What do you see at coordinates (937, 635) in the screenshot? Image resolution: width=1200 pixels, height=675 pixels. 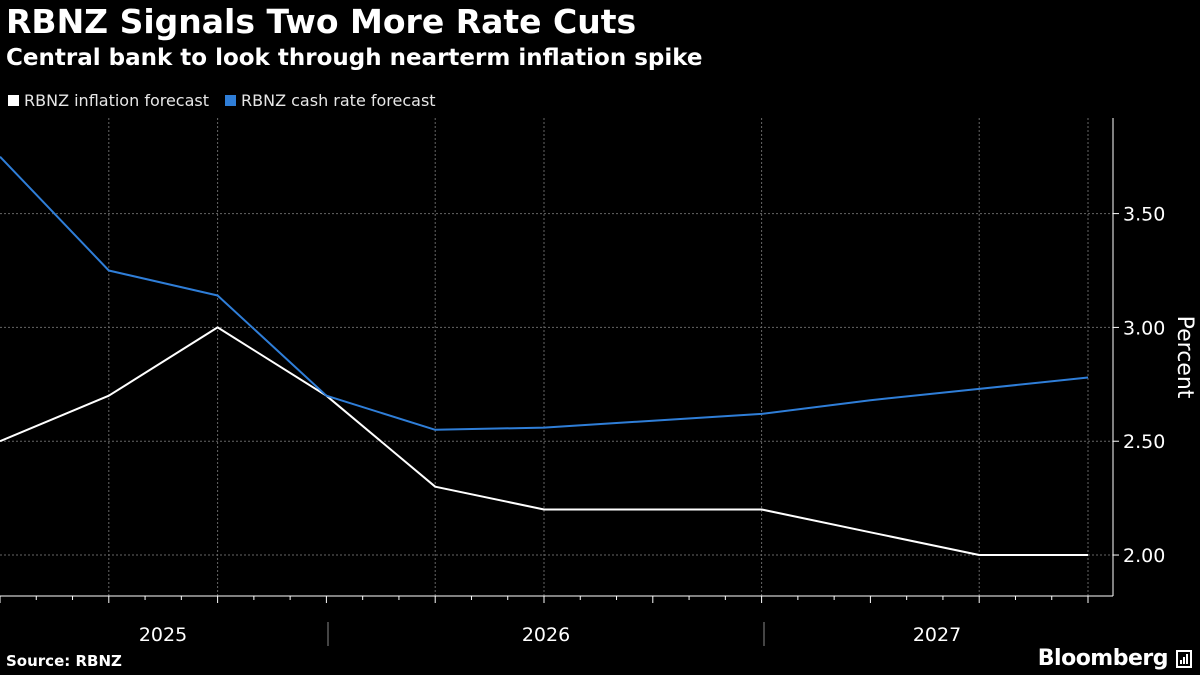 I see `x-year-label: 2027` at bounding box center [937, 635].